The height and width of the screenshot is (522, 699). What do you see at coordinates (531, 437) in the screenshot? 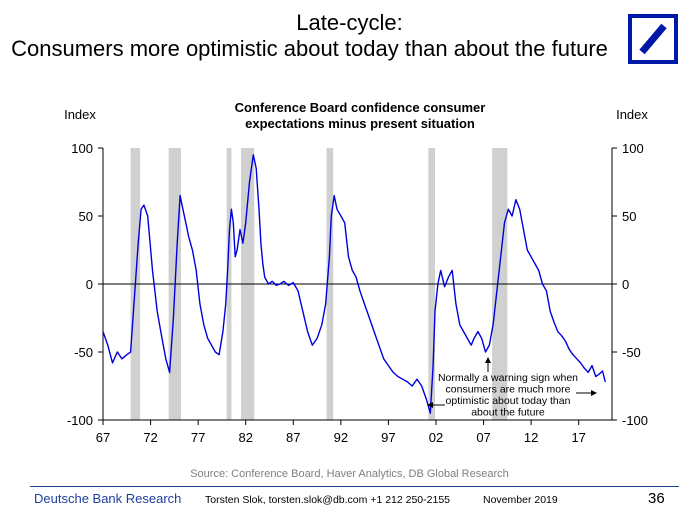
I see `x-tick-label: 12` at bounding box center [531, 437].